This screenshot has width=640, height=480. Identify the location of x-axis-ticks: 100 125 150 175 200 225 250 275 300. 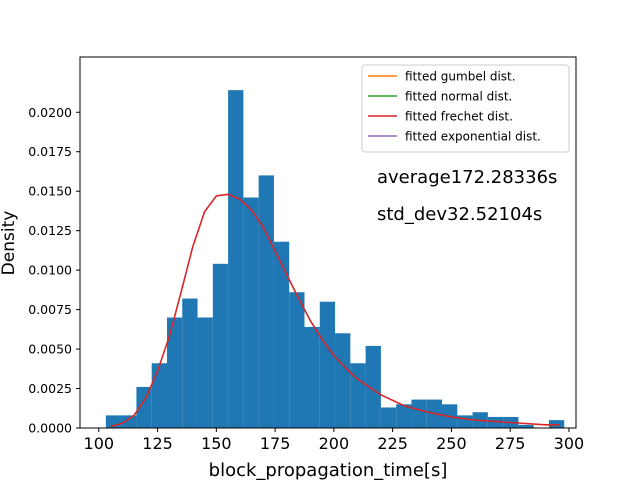
(334, 440).